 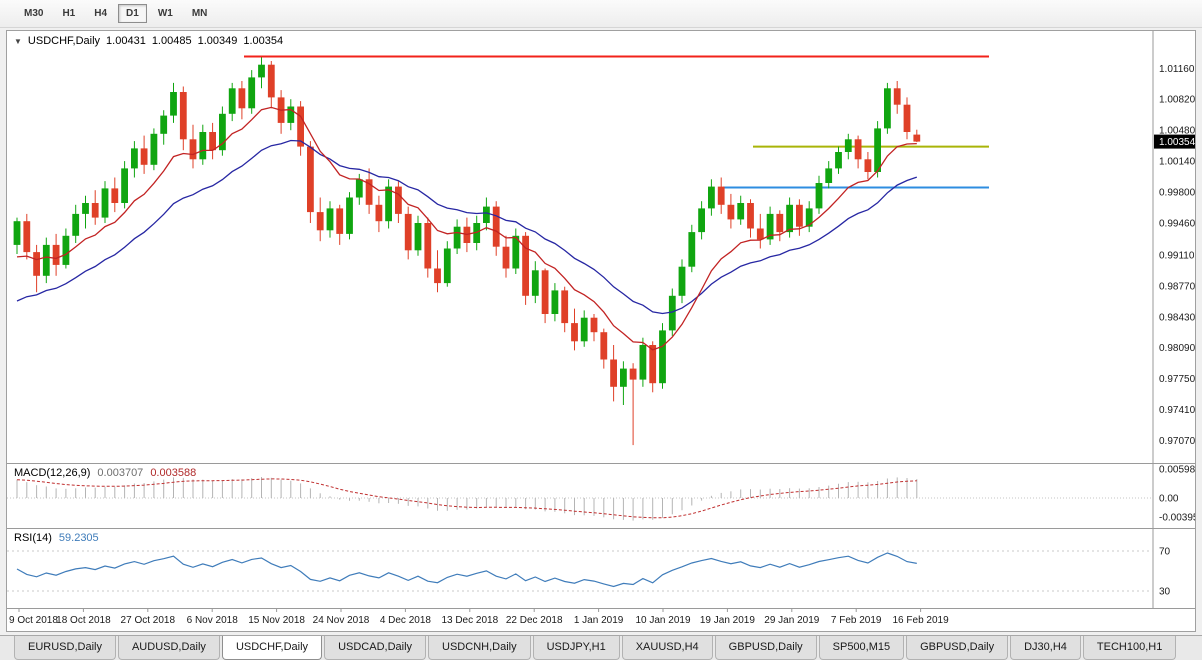 I want to click on chevron-down-icon: ▼, so click(x=18, y=41).